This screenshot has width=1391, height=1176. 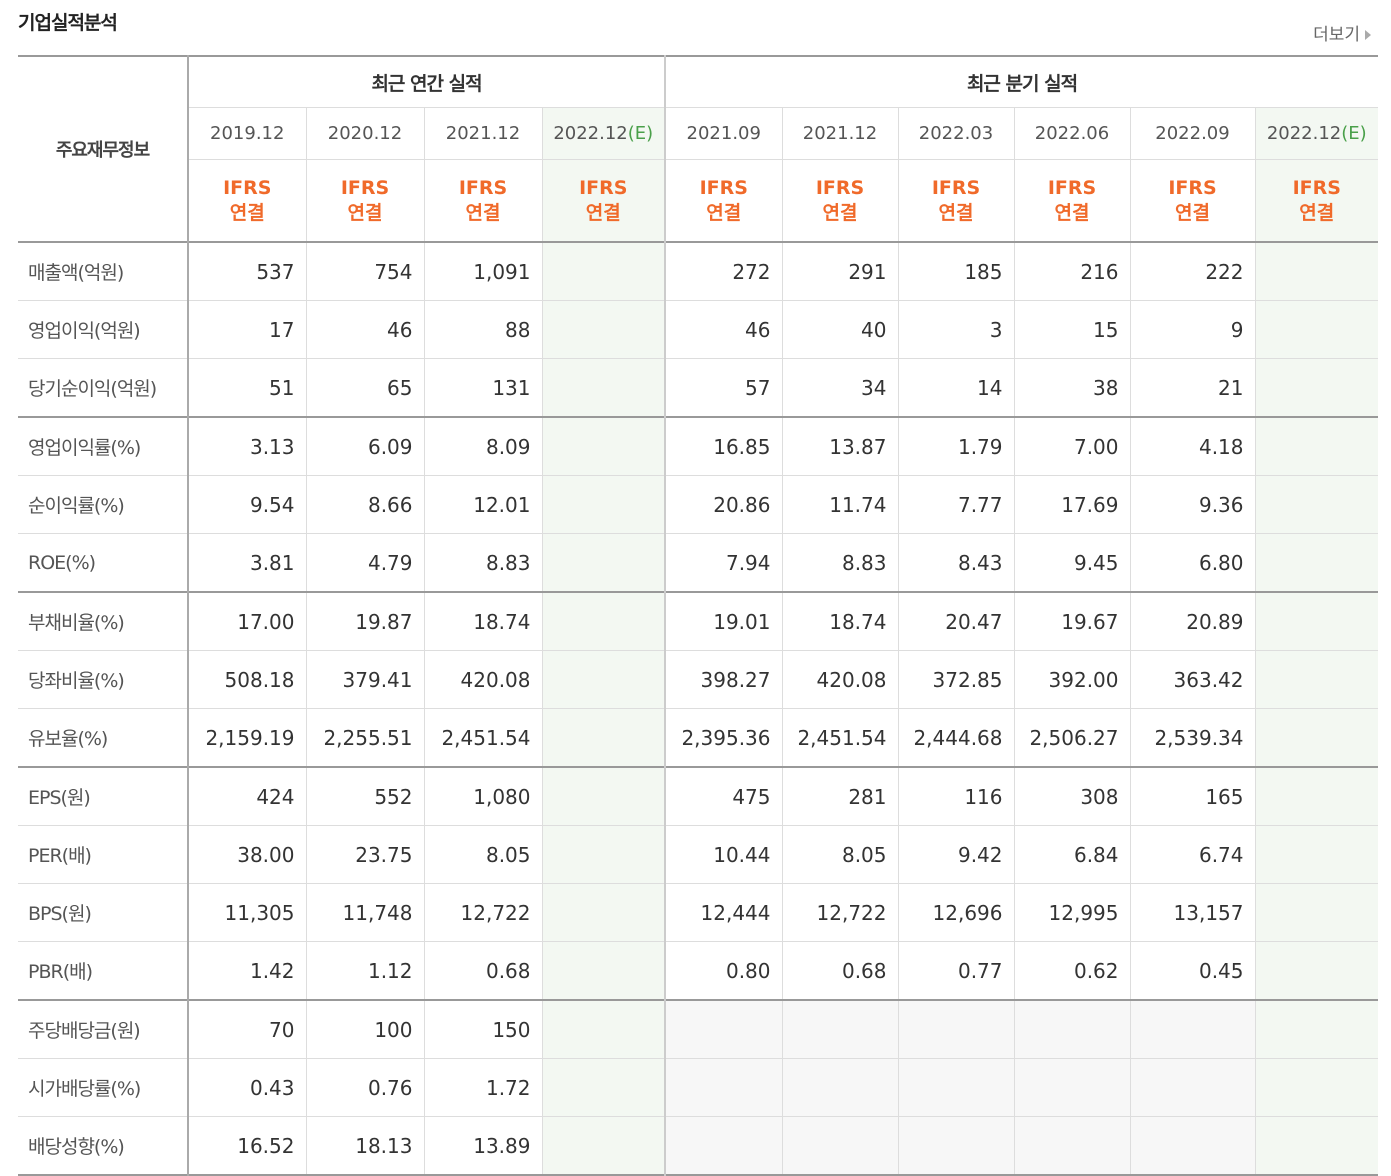 I want to click on row-label: 순이익률(%), so click(x=103, y=504).